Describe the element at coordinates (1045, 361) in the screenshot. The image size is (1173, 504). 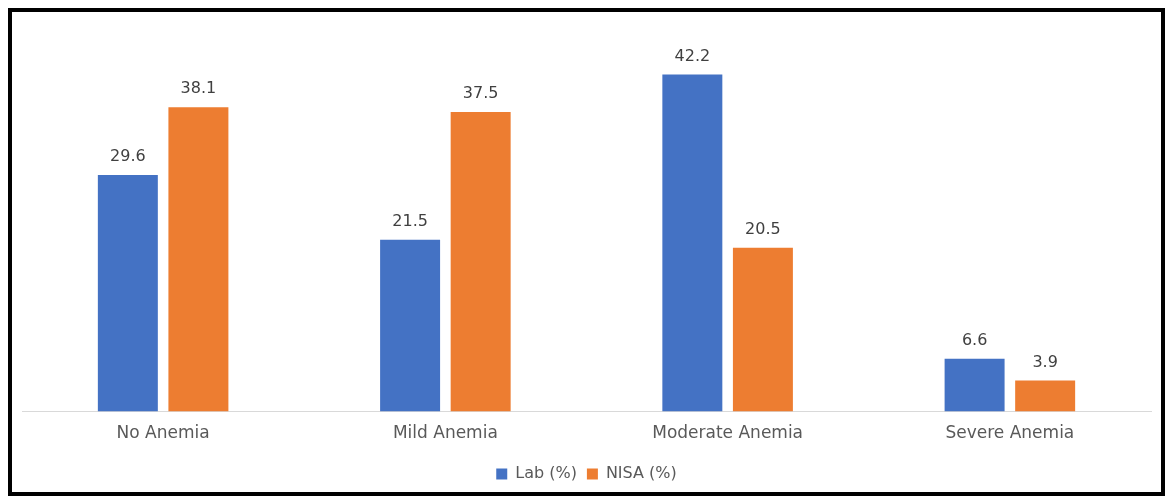
I see `data-label: 3.9` at that location.